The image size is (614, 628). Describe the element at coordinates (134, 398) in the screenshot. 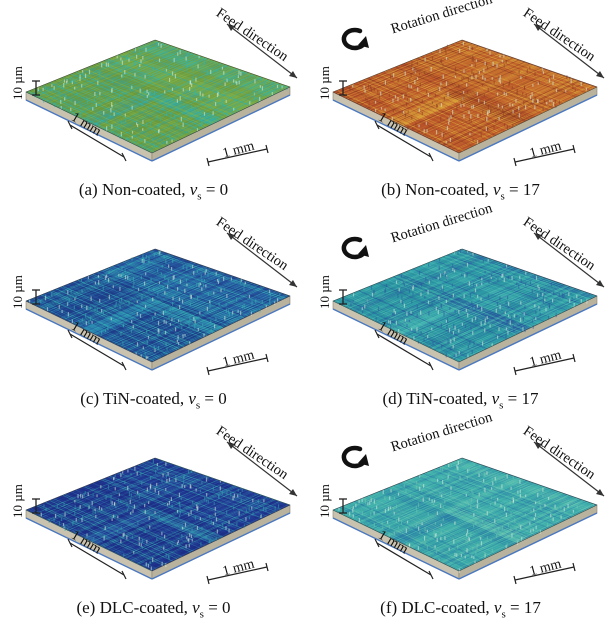

I see `caption-prefix: (c) TiN-coated,` at that location.